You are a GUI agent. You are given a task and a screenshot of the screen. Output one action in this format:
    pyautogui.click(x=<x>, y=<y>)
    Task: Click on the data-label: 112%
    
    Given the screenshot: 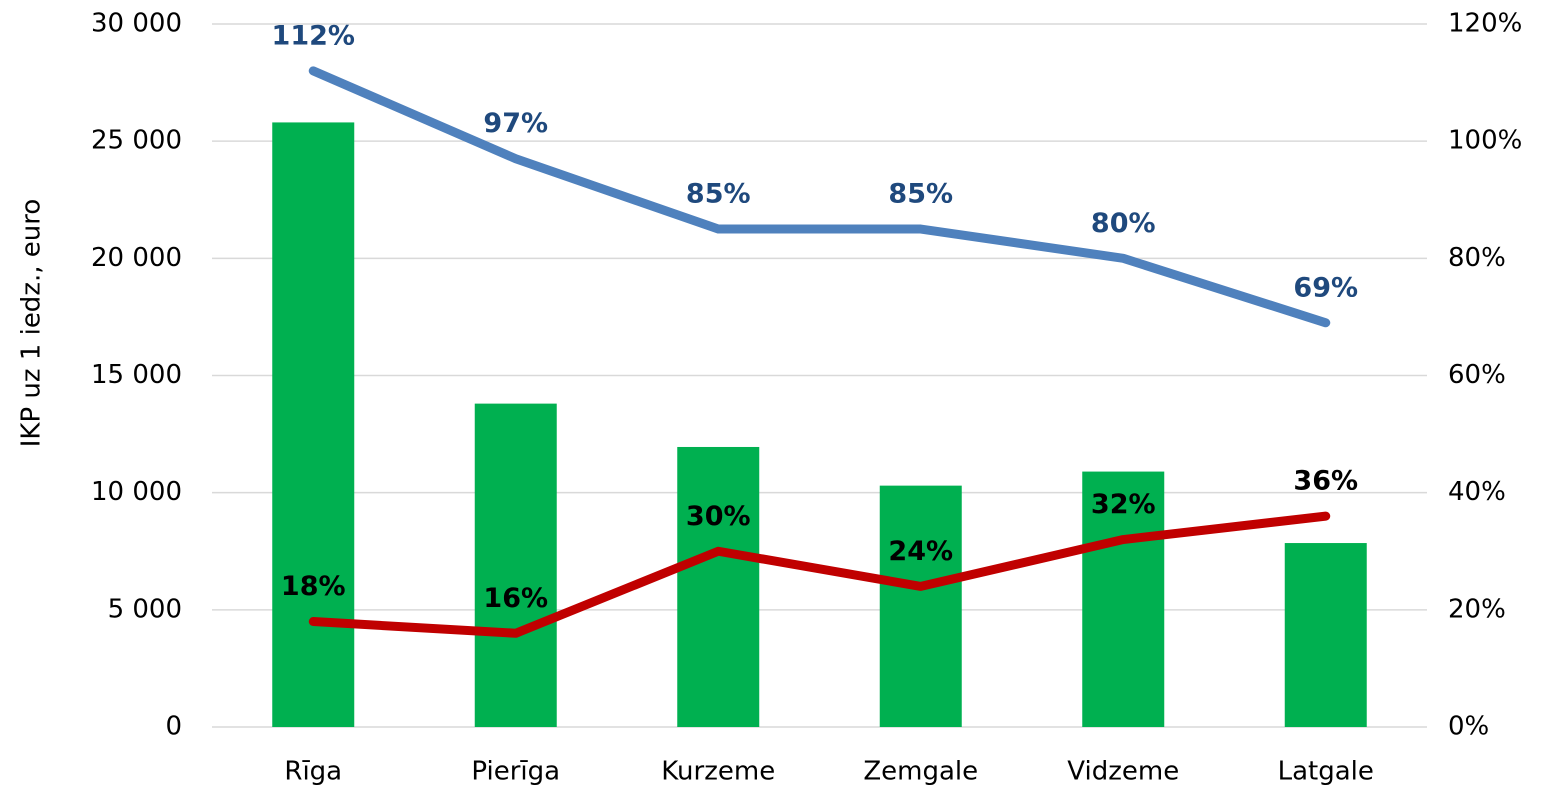 What is the action you would take?
    pyautogui.click(x=313, y=35)
    